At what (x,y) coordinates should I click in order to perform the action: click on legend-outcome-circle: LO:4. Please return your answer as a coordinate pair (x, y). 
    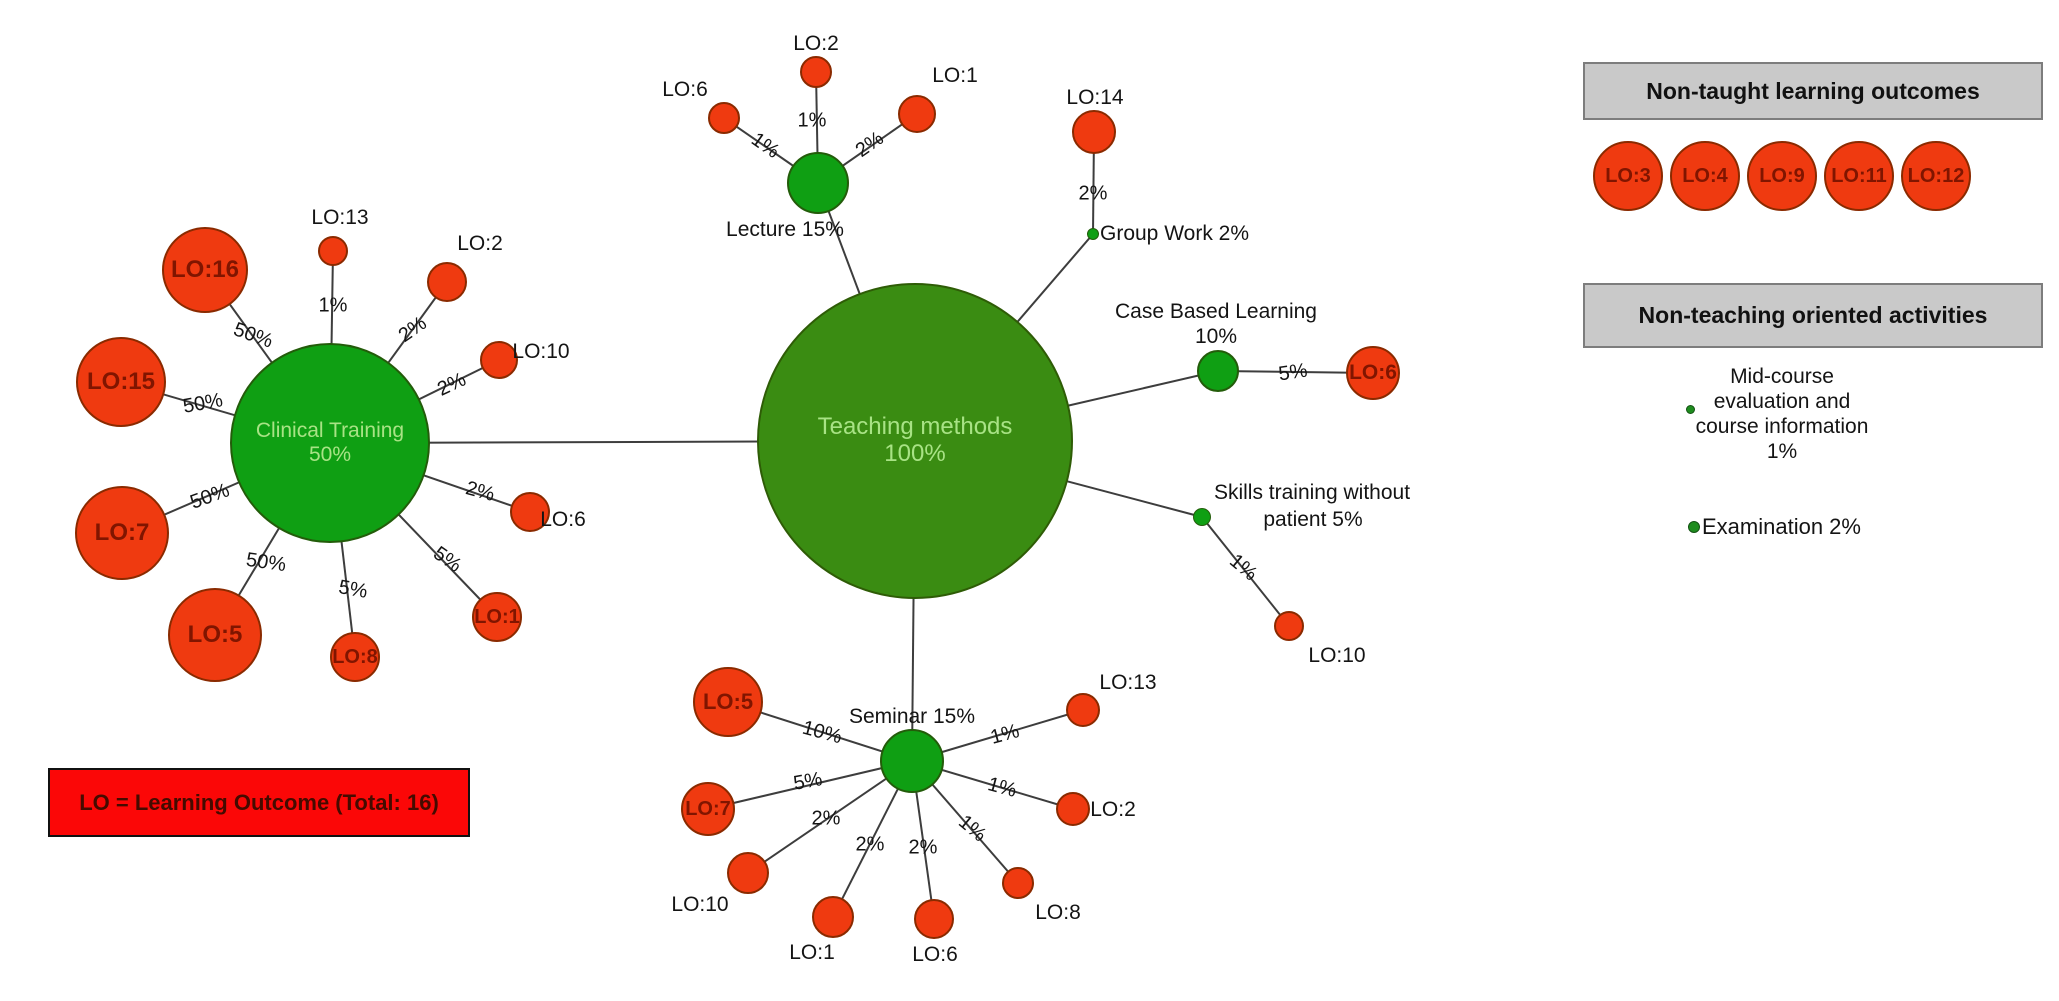
    Looking at the image, I should click on (1705, 176).